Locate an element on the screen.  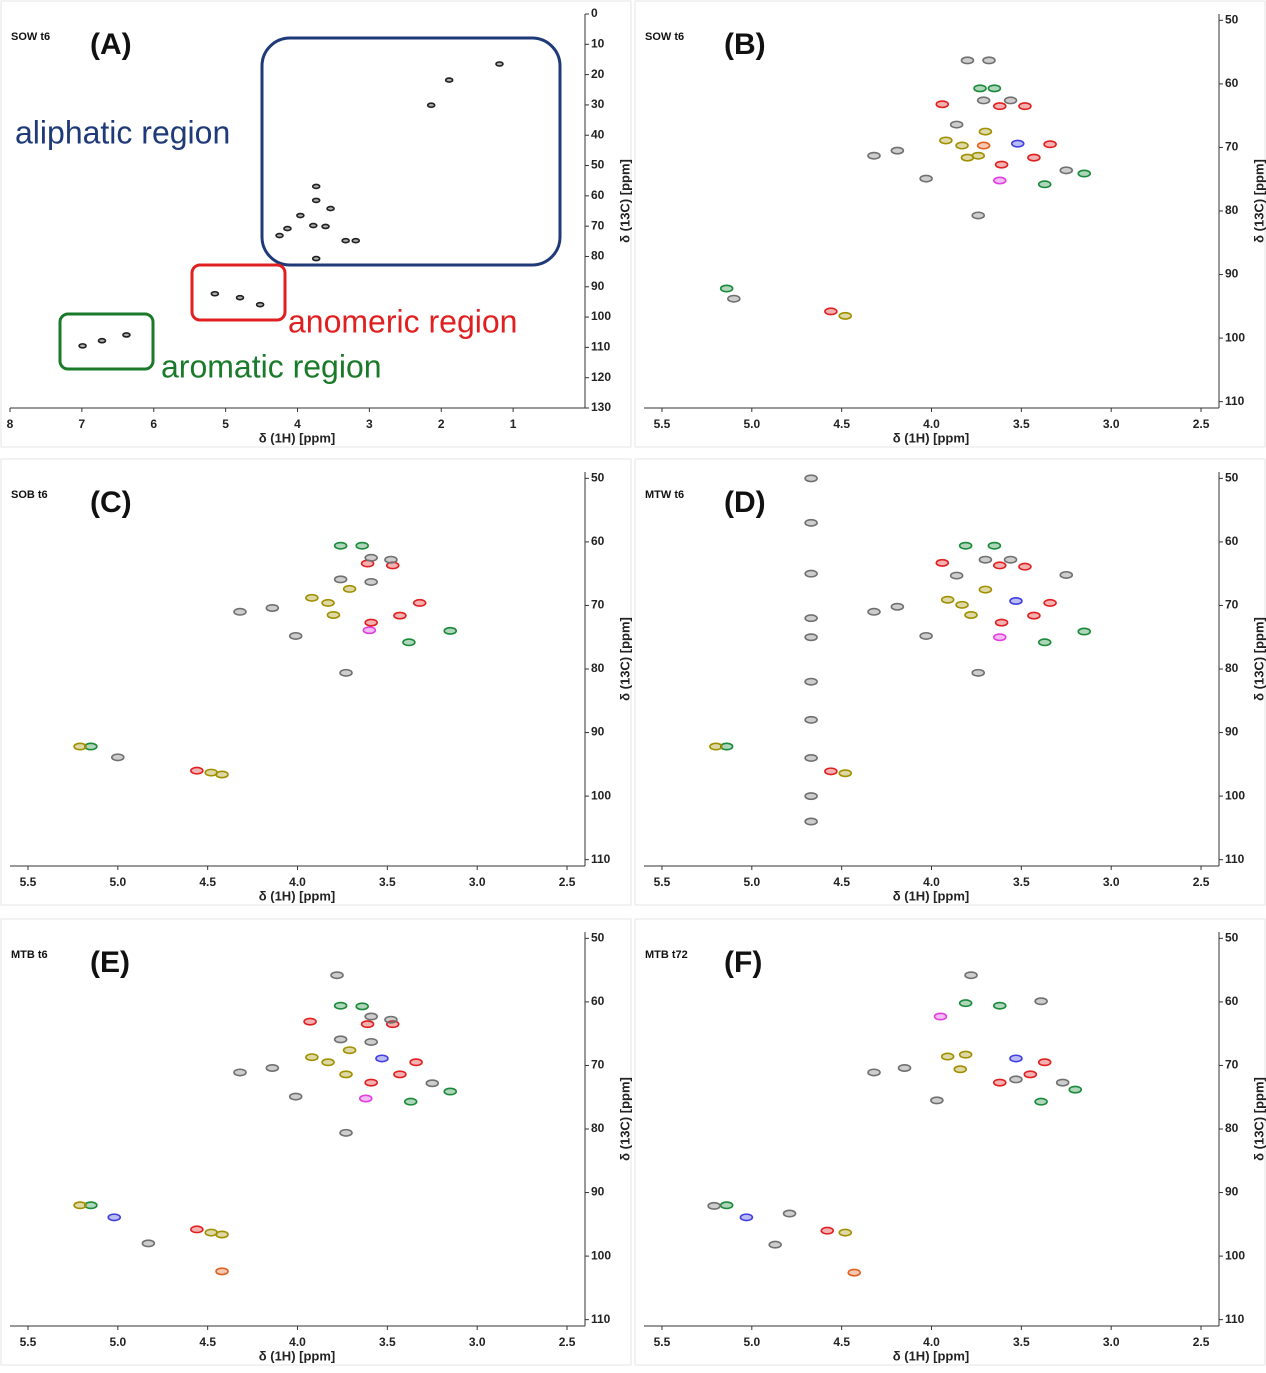
panel-title: (E) is located at coordinates (110, 962).